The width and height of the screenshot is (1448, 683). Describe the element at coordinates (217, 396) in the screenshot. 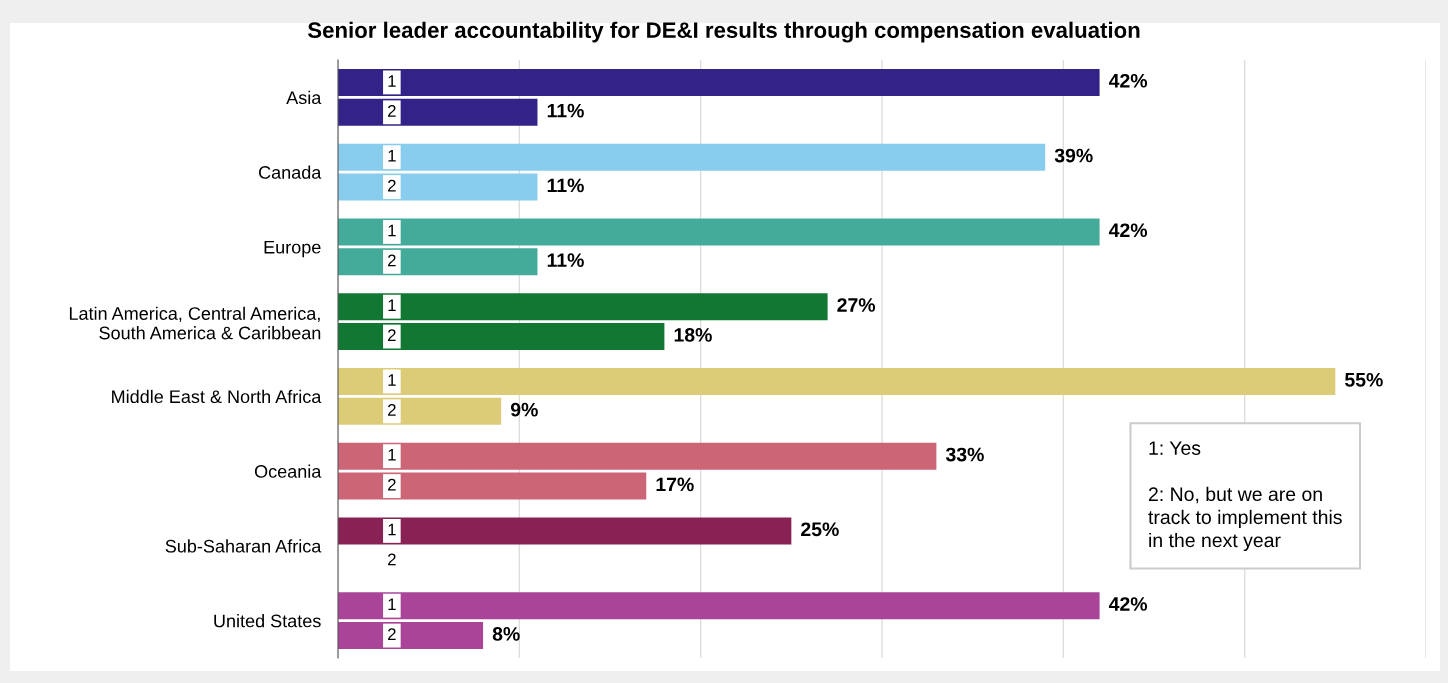

I see `y-tick-label: Middle East & North Africa` at that location.